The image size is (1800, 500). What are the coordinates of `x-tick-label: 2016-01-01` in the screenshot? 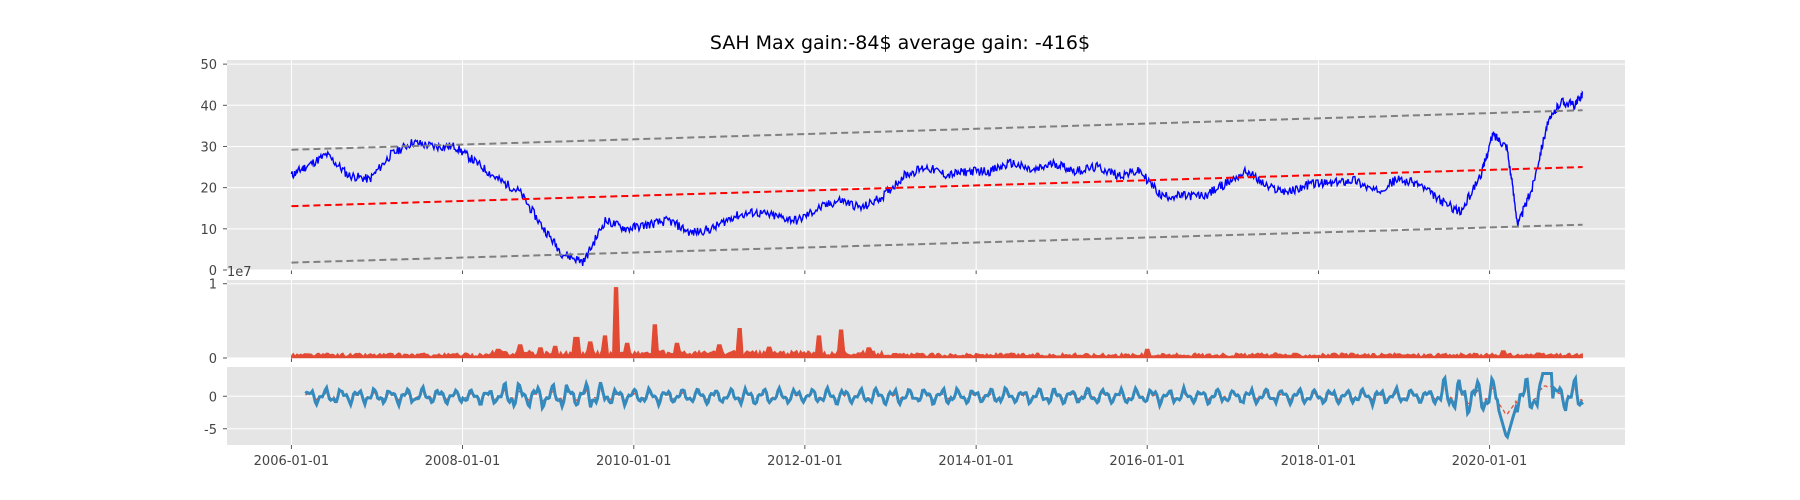 It's located at (1147, 461).